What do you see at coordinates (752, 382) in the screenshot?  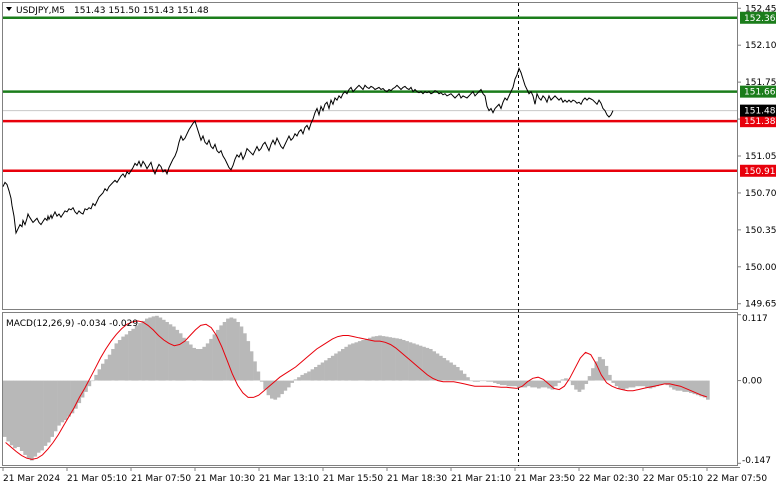 I see `macd-tick-label: 0.00` at bounding box center [752, 382].